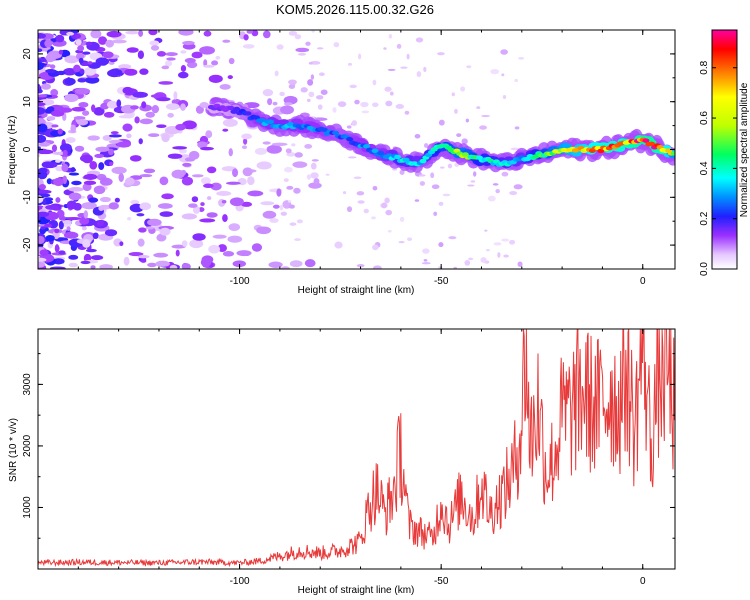  I want to click on colorbar-label: Normalized spectral amplitude, so click(744, 149).